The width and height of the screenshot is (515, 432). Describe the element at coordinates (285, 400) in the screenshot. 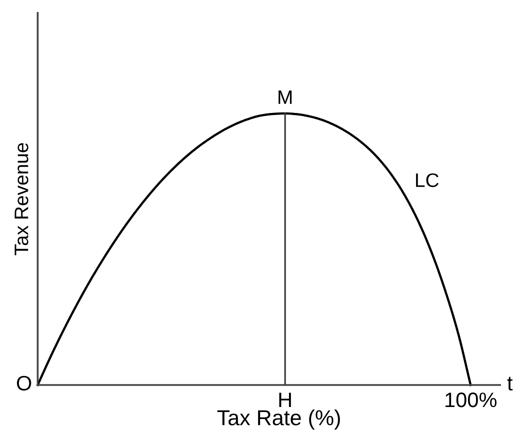

I see `x-tick-label: H` at that location.